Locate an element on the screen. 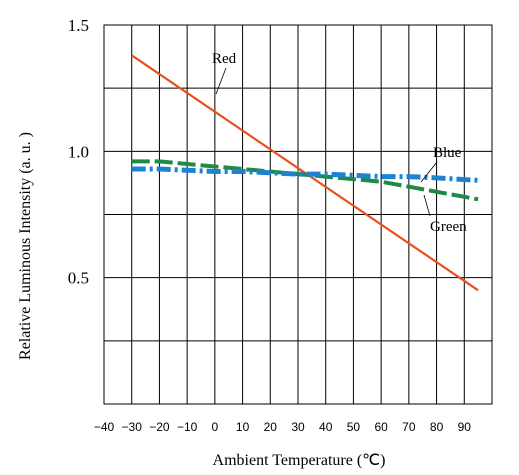  x-axis-label: Ambient Temperature (℃) is located at coordinates (299, 460).